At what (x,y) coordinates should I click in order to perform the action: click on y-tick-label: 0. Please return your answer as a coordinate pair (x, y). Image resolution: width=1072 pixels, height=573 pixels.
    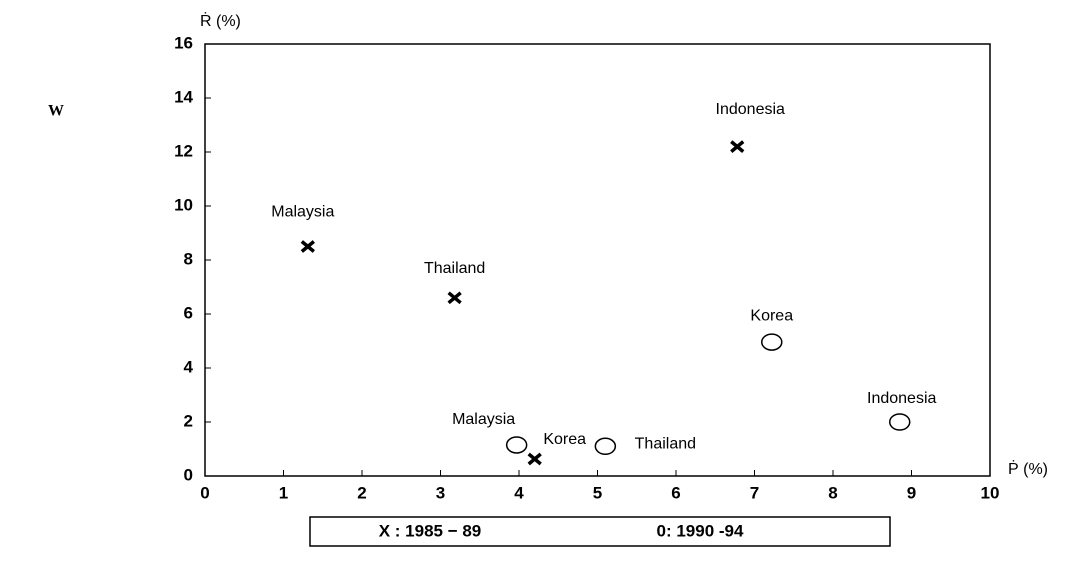
    Looking at the image, I should click on (188, 474).